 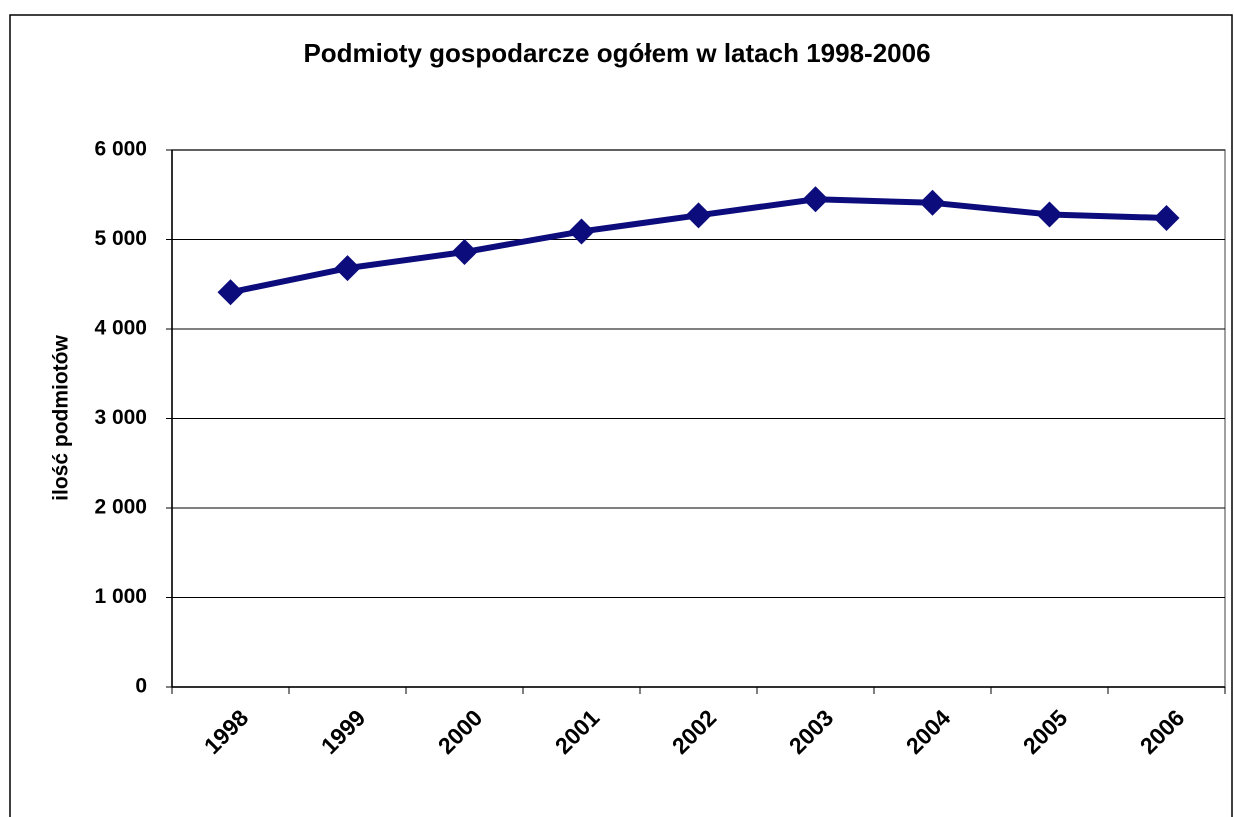 I want to click on y-tick-label: 0, so click(x=141, y=686).